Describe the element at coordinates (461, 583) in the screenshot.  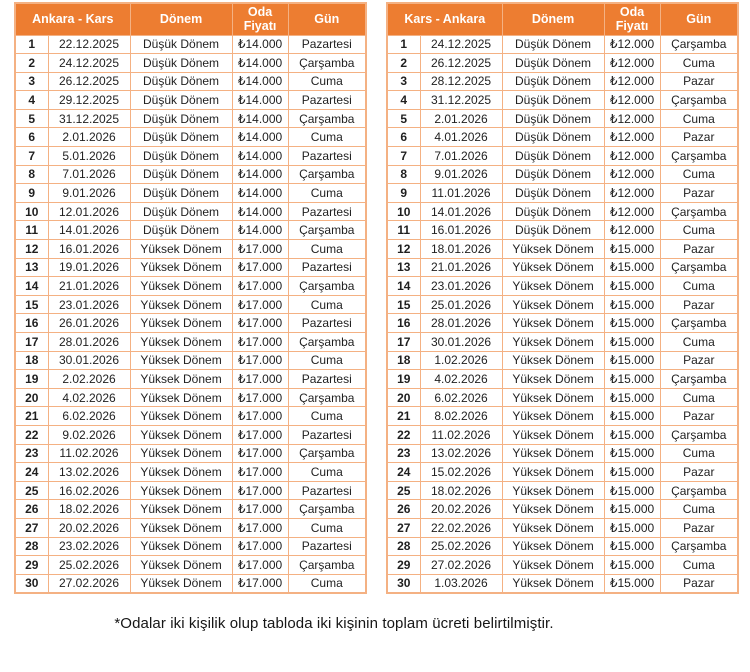
I see `departure-date: 1.03.2026` at that location.